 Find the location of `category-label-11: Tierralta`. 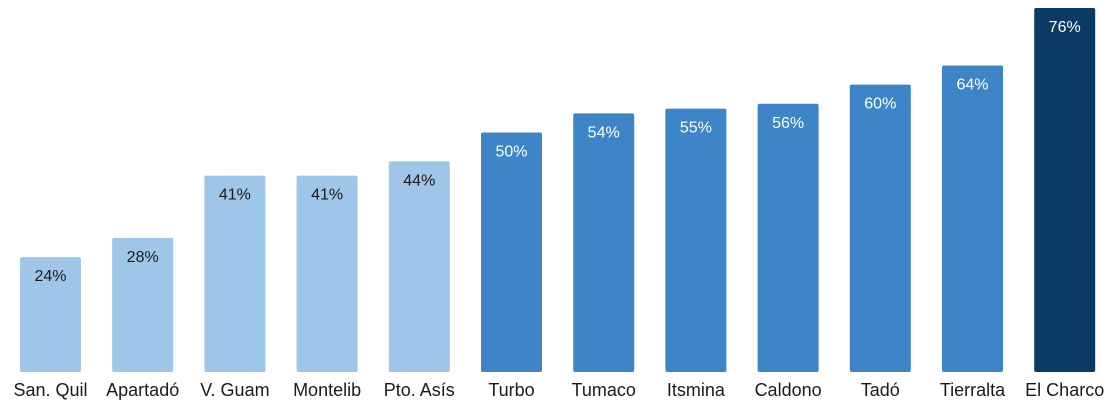

category-label-11: Tierralta is located at coordinates (973, 390).